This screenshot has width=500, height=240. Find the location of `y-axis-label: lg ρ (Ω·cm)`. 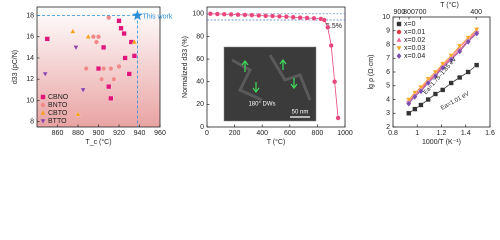

y-axis-label: lg ρ (Ω·cm) is located at coordinates (371, 72).